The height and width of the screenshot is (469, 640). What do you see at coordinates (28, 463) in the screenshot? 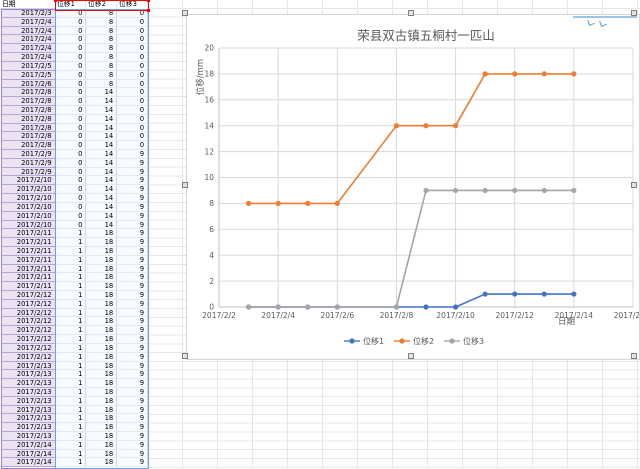
I see `cell-date: 2017/2/14` at bounding box center [28, 463].